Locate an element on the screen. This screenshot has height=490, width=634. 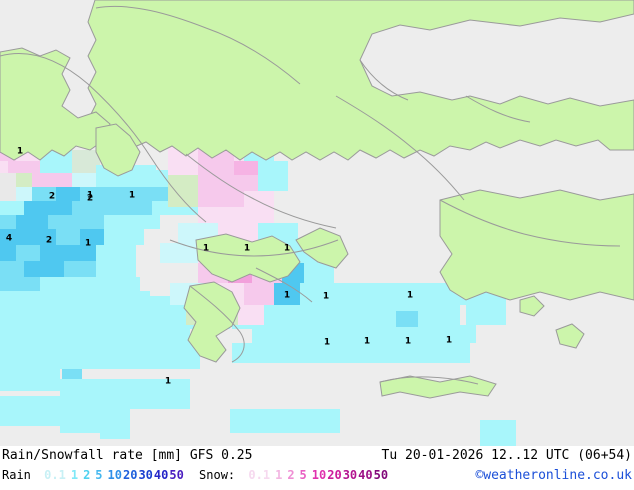
forecast-timestamp: Tu 20-01-2026 12..12 UTC (06+54) is located at coordinates (506, 455).